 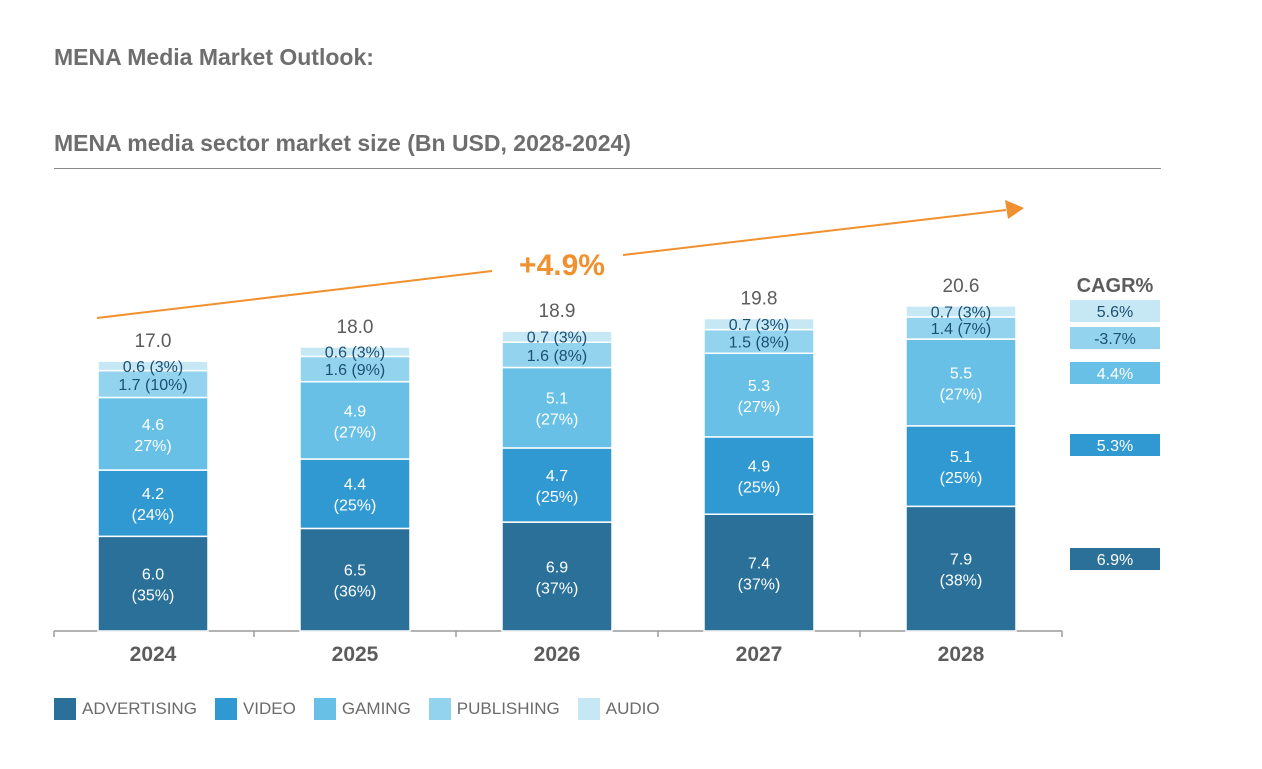 I want to click on data-label: 4.9 (27%), so click(x=355, y=422).